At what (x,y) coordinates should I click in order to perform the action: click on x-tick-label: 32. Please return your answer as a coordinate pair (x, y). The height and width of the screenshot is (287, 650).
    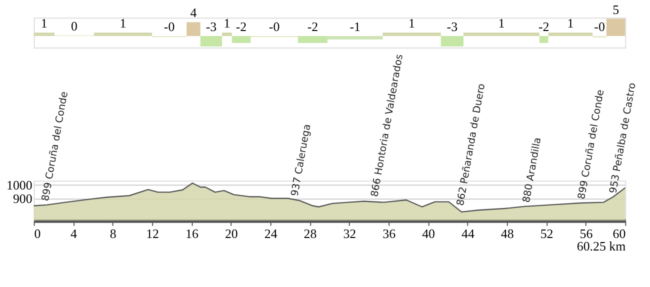
    Looking at the image, I should click on (349, 233).